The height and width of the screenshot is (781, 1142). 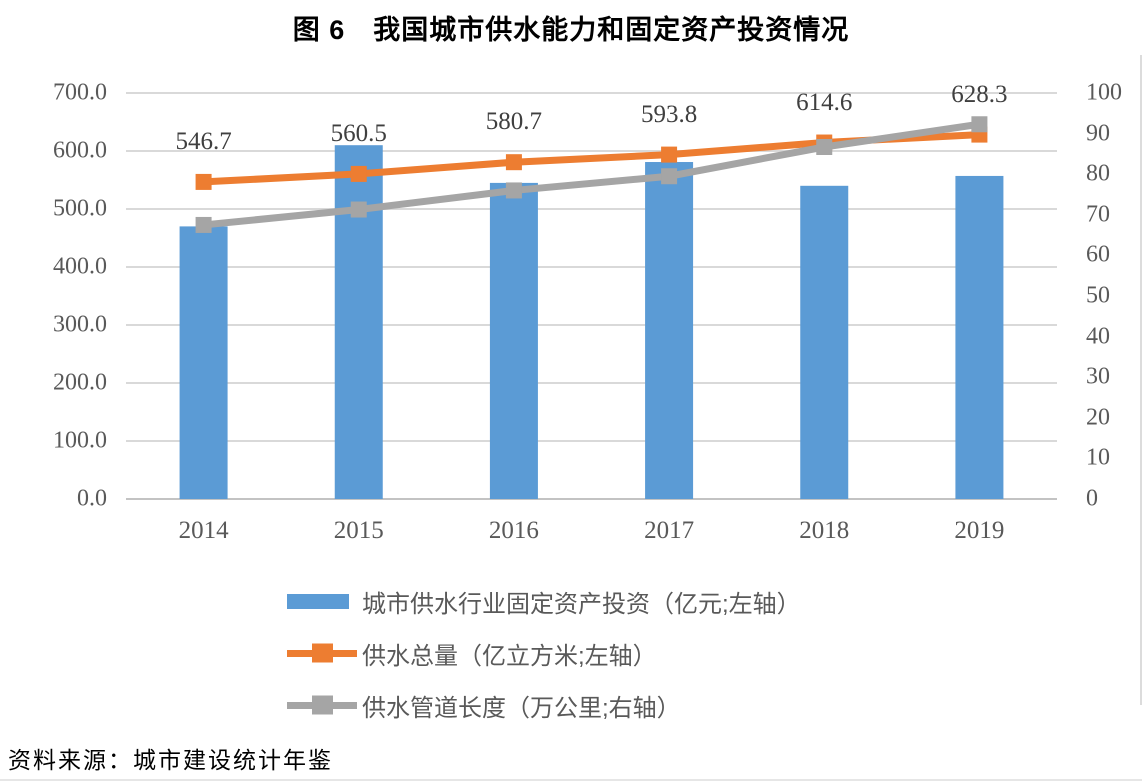 I want to click on legend-label: 供水管道长度（万公里;右轴）, so click(x=521, y=708).